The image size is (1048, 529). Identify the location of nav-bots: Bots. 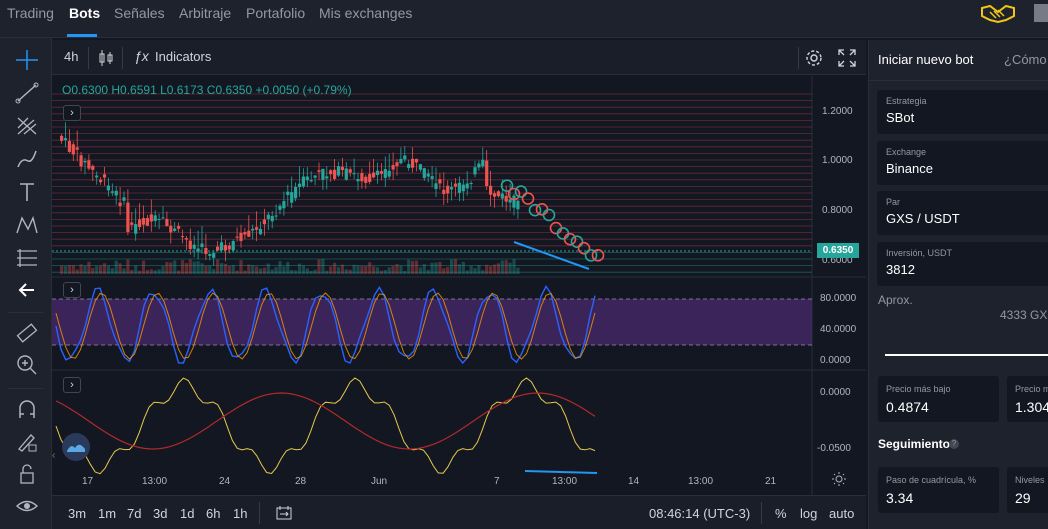
(85, 13).